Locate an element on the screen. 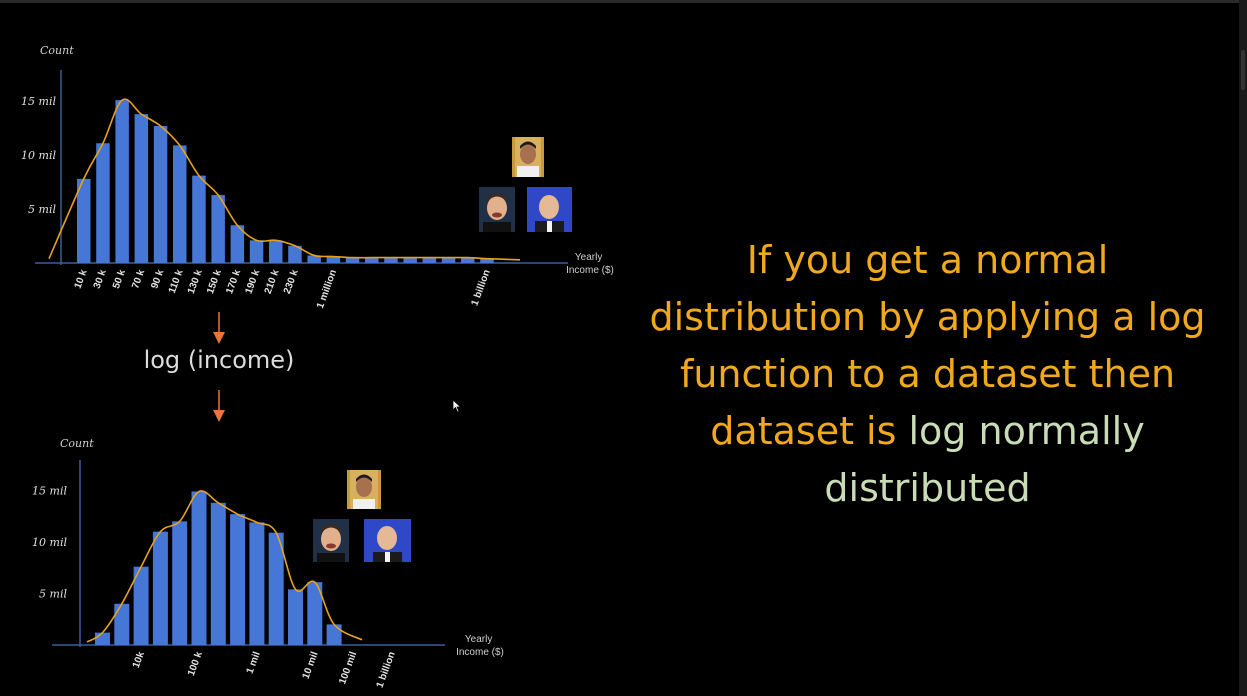 The width and height of the screenshot is (1247, 696). x-tick-label: 50 k is located at coordinates (119, 279).